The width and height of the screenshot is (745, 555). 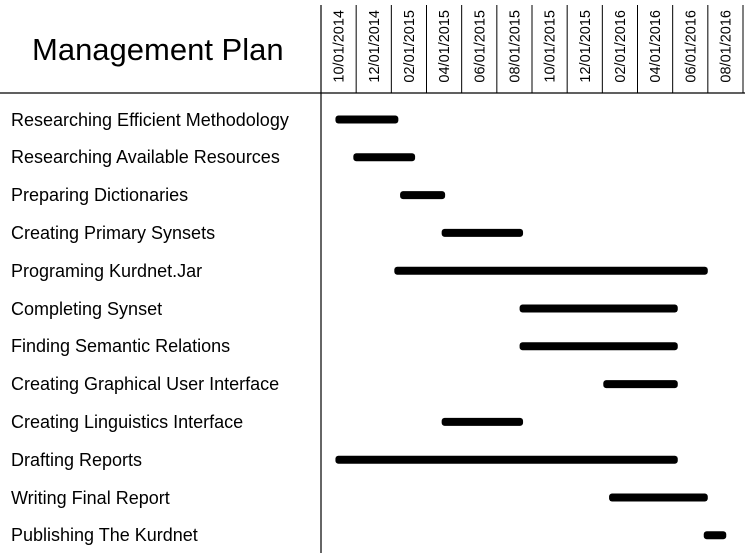 What do you see at coordinates (656, 46) in the screenshot?
I see `tick-label: 04/01/2016` at bounding box center [656, 46].